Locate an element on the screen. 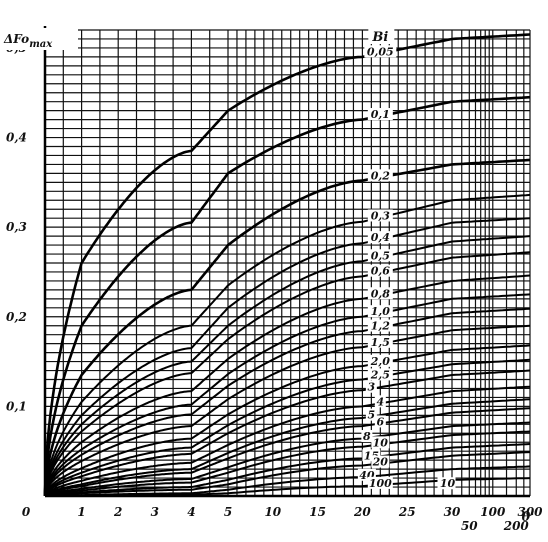 The height and width of the screenshot is (542, 548). series-label: 1,5 is located at coordinates (380, 342).